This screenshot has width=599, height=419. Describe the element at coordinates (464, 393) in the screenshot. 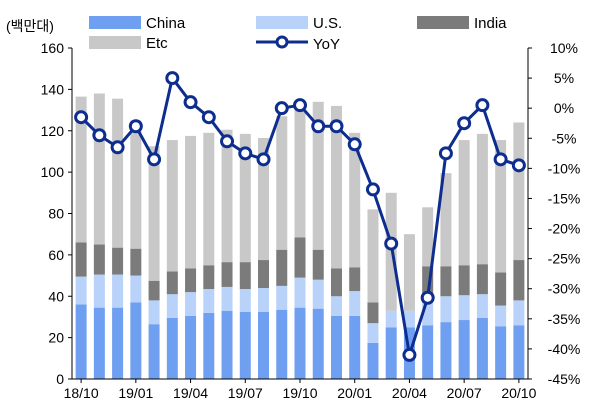

I see `x-tick-label: 20/07` at that location.